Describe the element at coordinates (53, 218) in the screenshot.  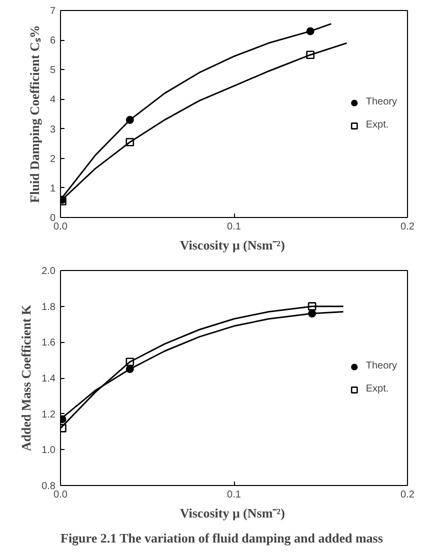
I see `y-tick-label: 0` at that location.